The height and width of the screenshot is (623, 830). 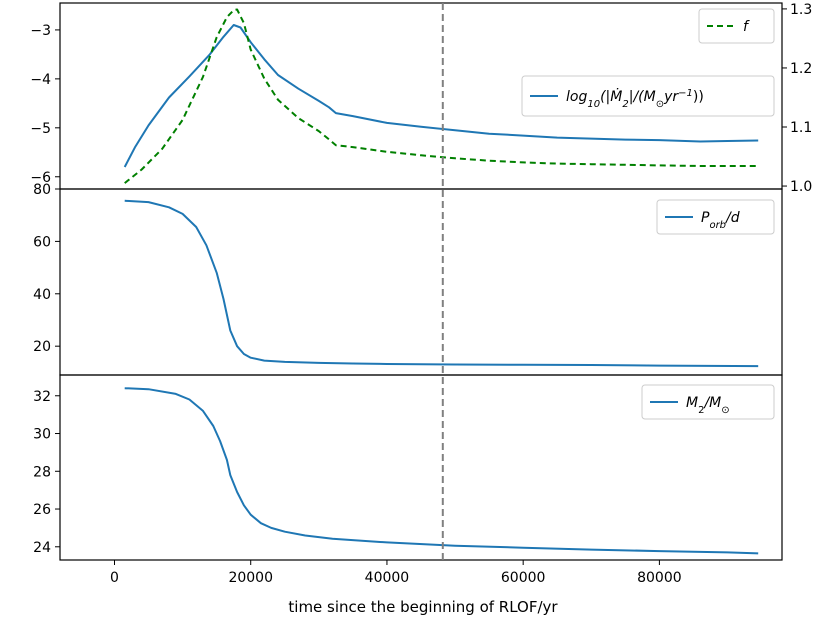 I want to click on y-tick-label: 30, so click(x=42, y=435).